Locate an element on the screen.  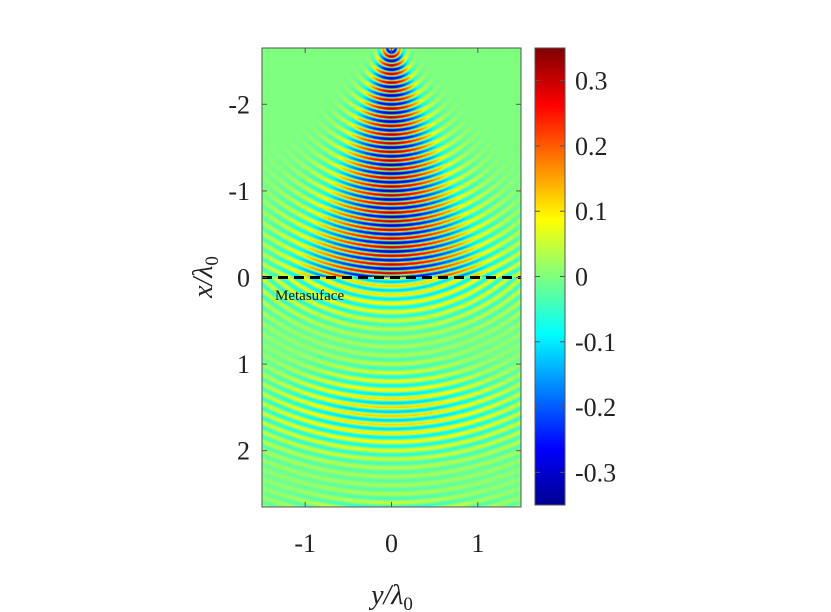
colorbar-tick-label: -0.2 is located at coordinates (595, 407).